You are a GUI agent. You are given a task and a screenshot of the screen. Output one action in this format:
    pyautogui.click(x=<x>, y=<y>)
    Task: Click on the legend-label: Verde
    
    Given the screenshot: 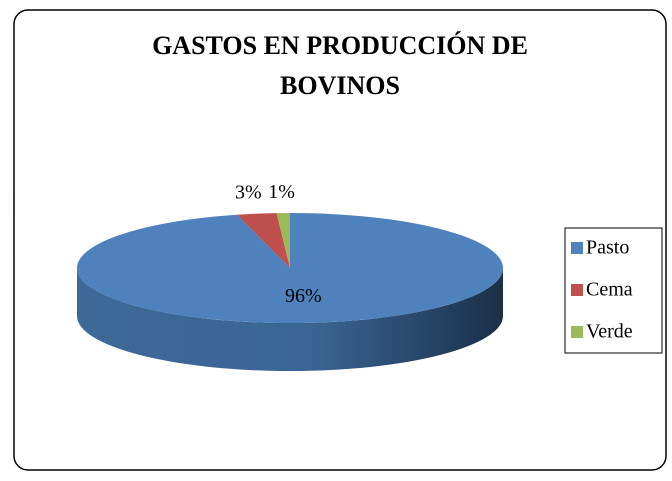 What is the action you would take?
    pyautogui.click(x=609, y=332)
    